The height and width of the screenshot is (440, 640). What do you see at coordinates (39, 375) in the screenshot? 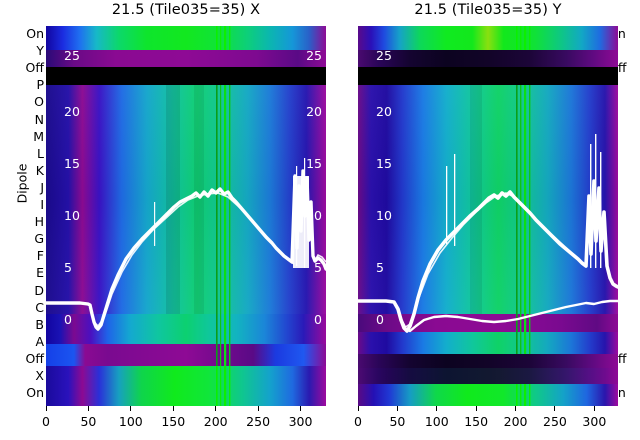
I see `category-tick-left-x-20: X` at bounding box center [39, 375].